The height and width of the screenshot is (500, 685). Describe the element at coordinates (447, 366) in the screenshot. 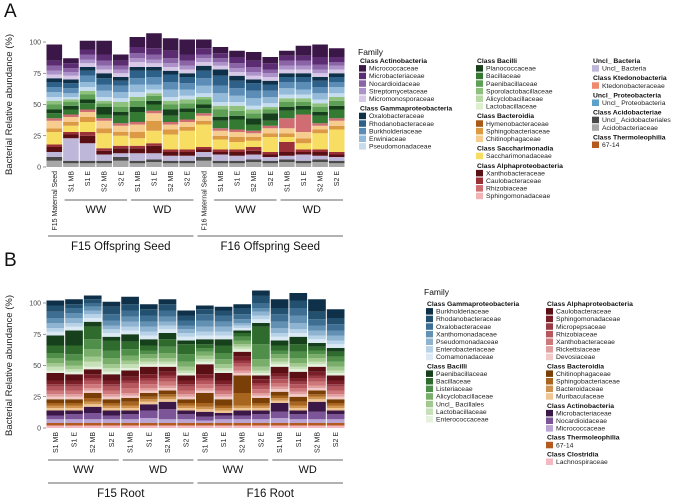

I see `legend-class-heading: Class Bacilli` at that location.